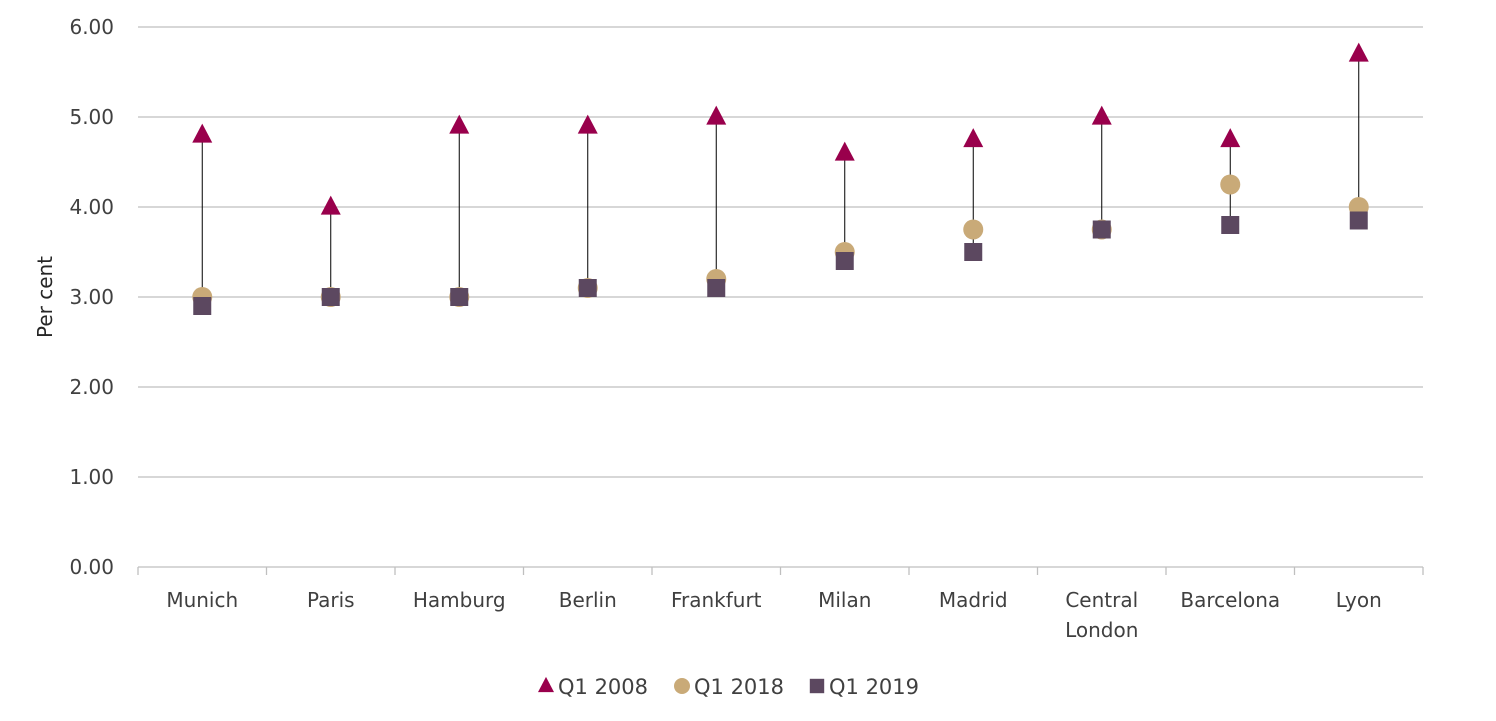 Image resolution: width=1496 pixels, height=721 pixels. Describe the element at coordinates (817, 686) in the screenshot. I see `legend-marker-q1-2019` at that location.